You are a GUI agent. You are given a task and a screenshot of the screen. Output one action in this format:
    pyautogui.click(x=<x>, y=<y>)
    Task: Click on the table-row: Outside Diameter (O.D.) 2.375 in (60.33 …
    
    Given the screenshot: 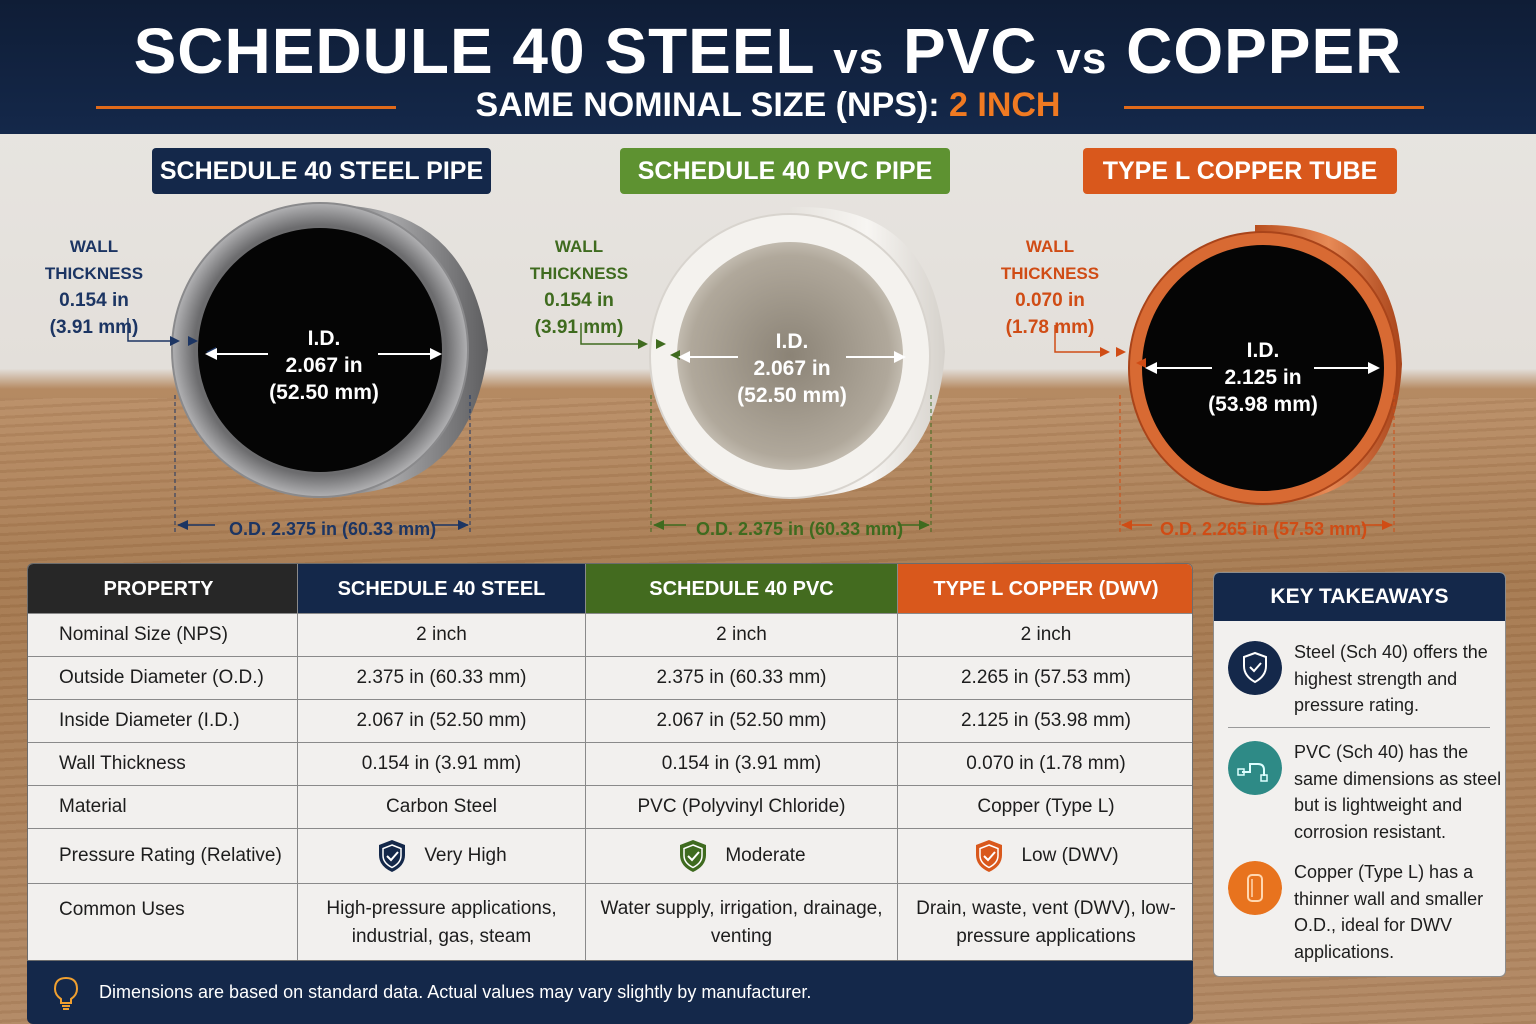 What is the action you would take?
    pyautogui.click(x=610, y=678)
    